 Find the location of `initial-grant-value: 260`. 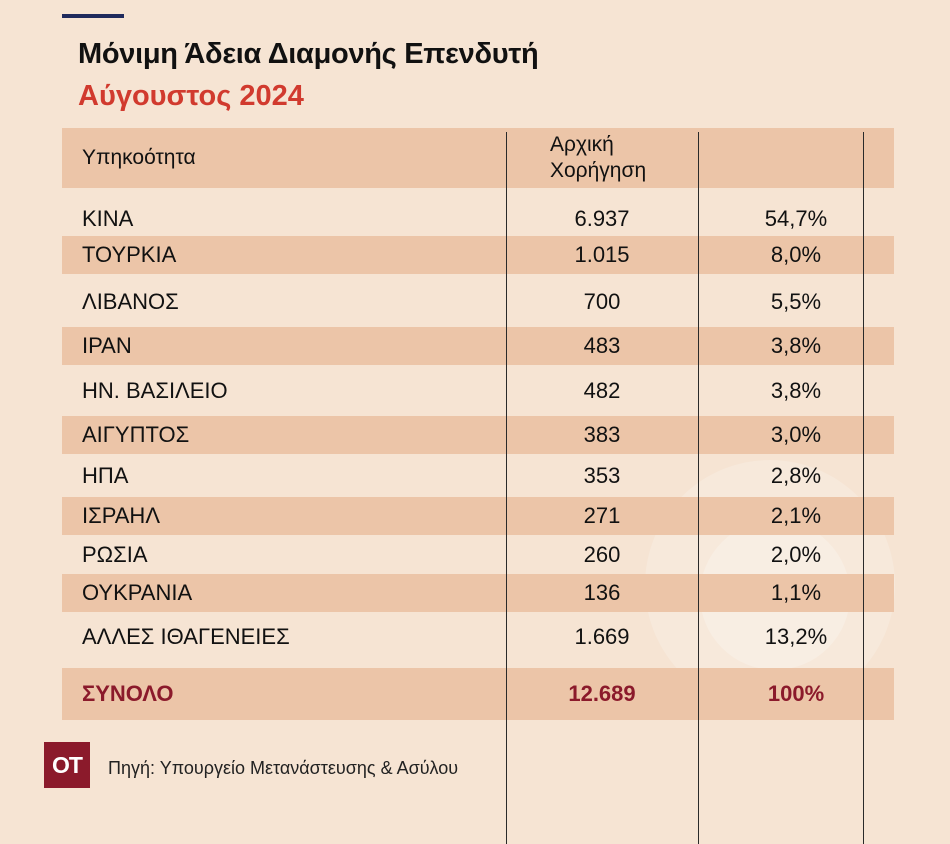

initial-grant-value: 260 is located at coordinates (602, 554).